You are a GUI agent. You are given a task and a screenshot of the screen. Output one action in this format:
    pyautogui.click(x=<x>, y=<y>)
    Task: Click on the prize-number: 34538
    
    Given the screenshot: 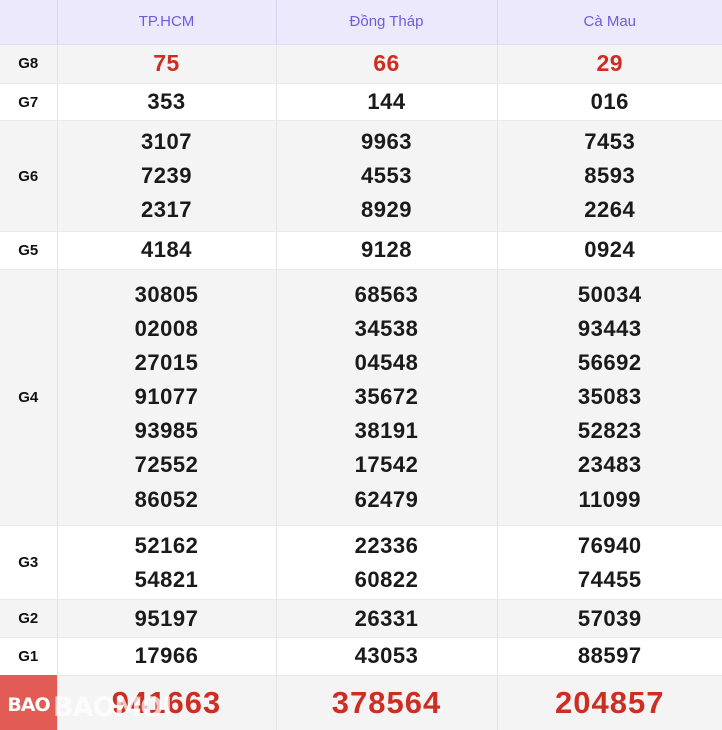 What is the action you would take?
    pyautogui.click(x=386, y=329)
    